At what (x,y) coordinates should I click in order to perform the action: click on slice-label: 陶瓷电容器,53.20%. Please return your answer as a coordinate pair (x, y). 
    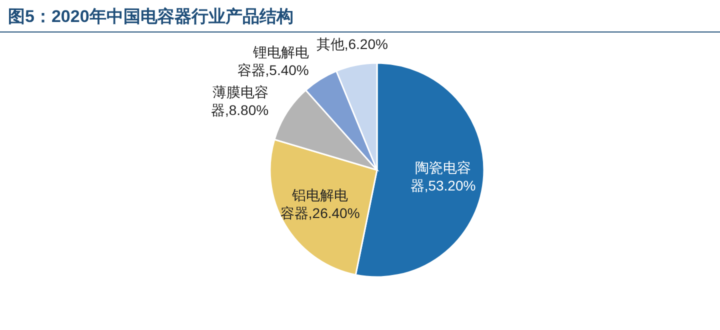
    Looking at the image, I should click on (443, 177).